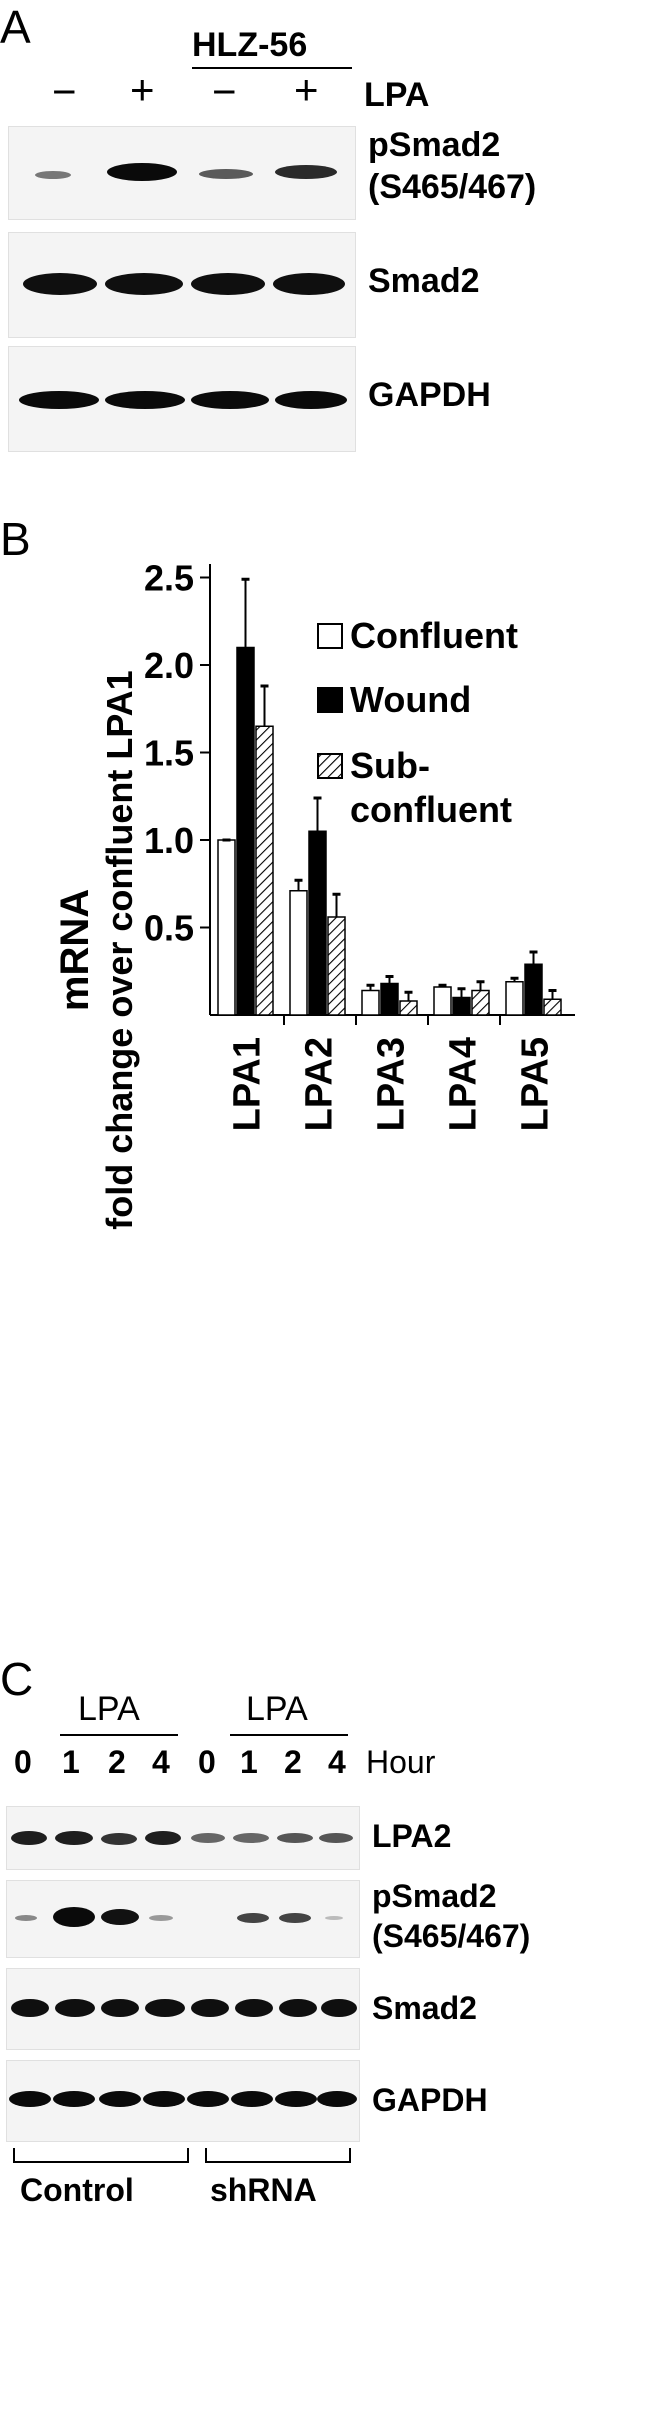 The width and height of the screenshot is (650, 2418). What do you see at coordinates (250, 45) in the screenshot?
I see `treatment-header: HLZ-56` at bounding box center [250, 45].